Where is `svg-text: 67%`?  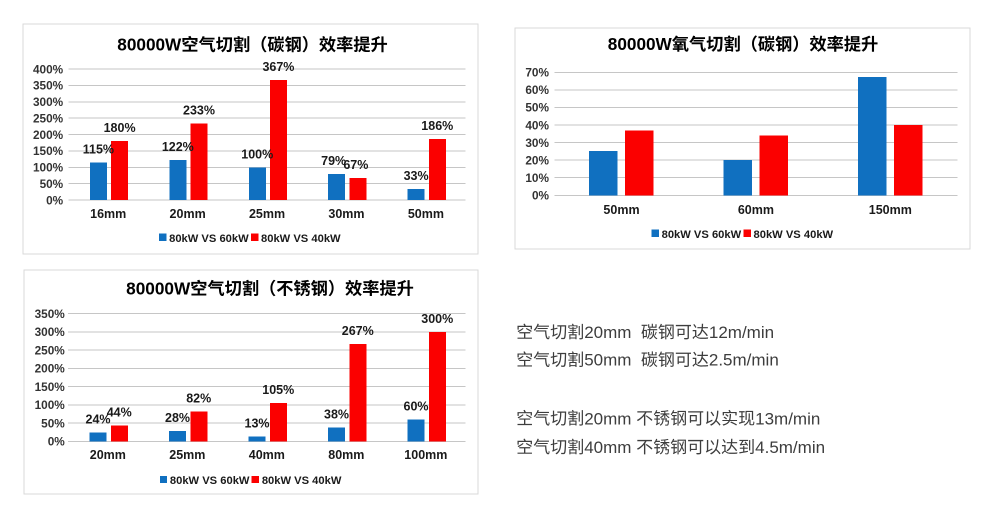
svg-text: 67% is located at coordinates (355, 165).